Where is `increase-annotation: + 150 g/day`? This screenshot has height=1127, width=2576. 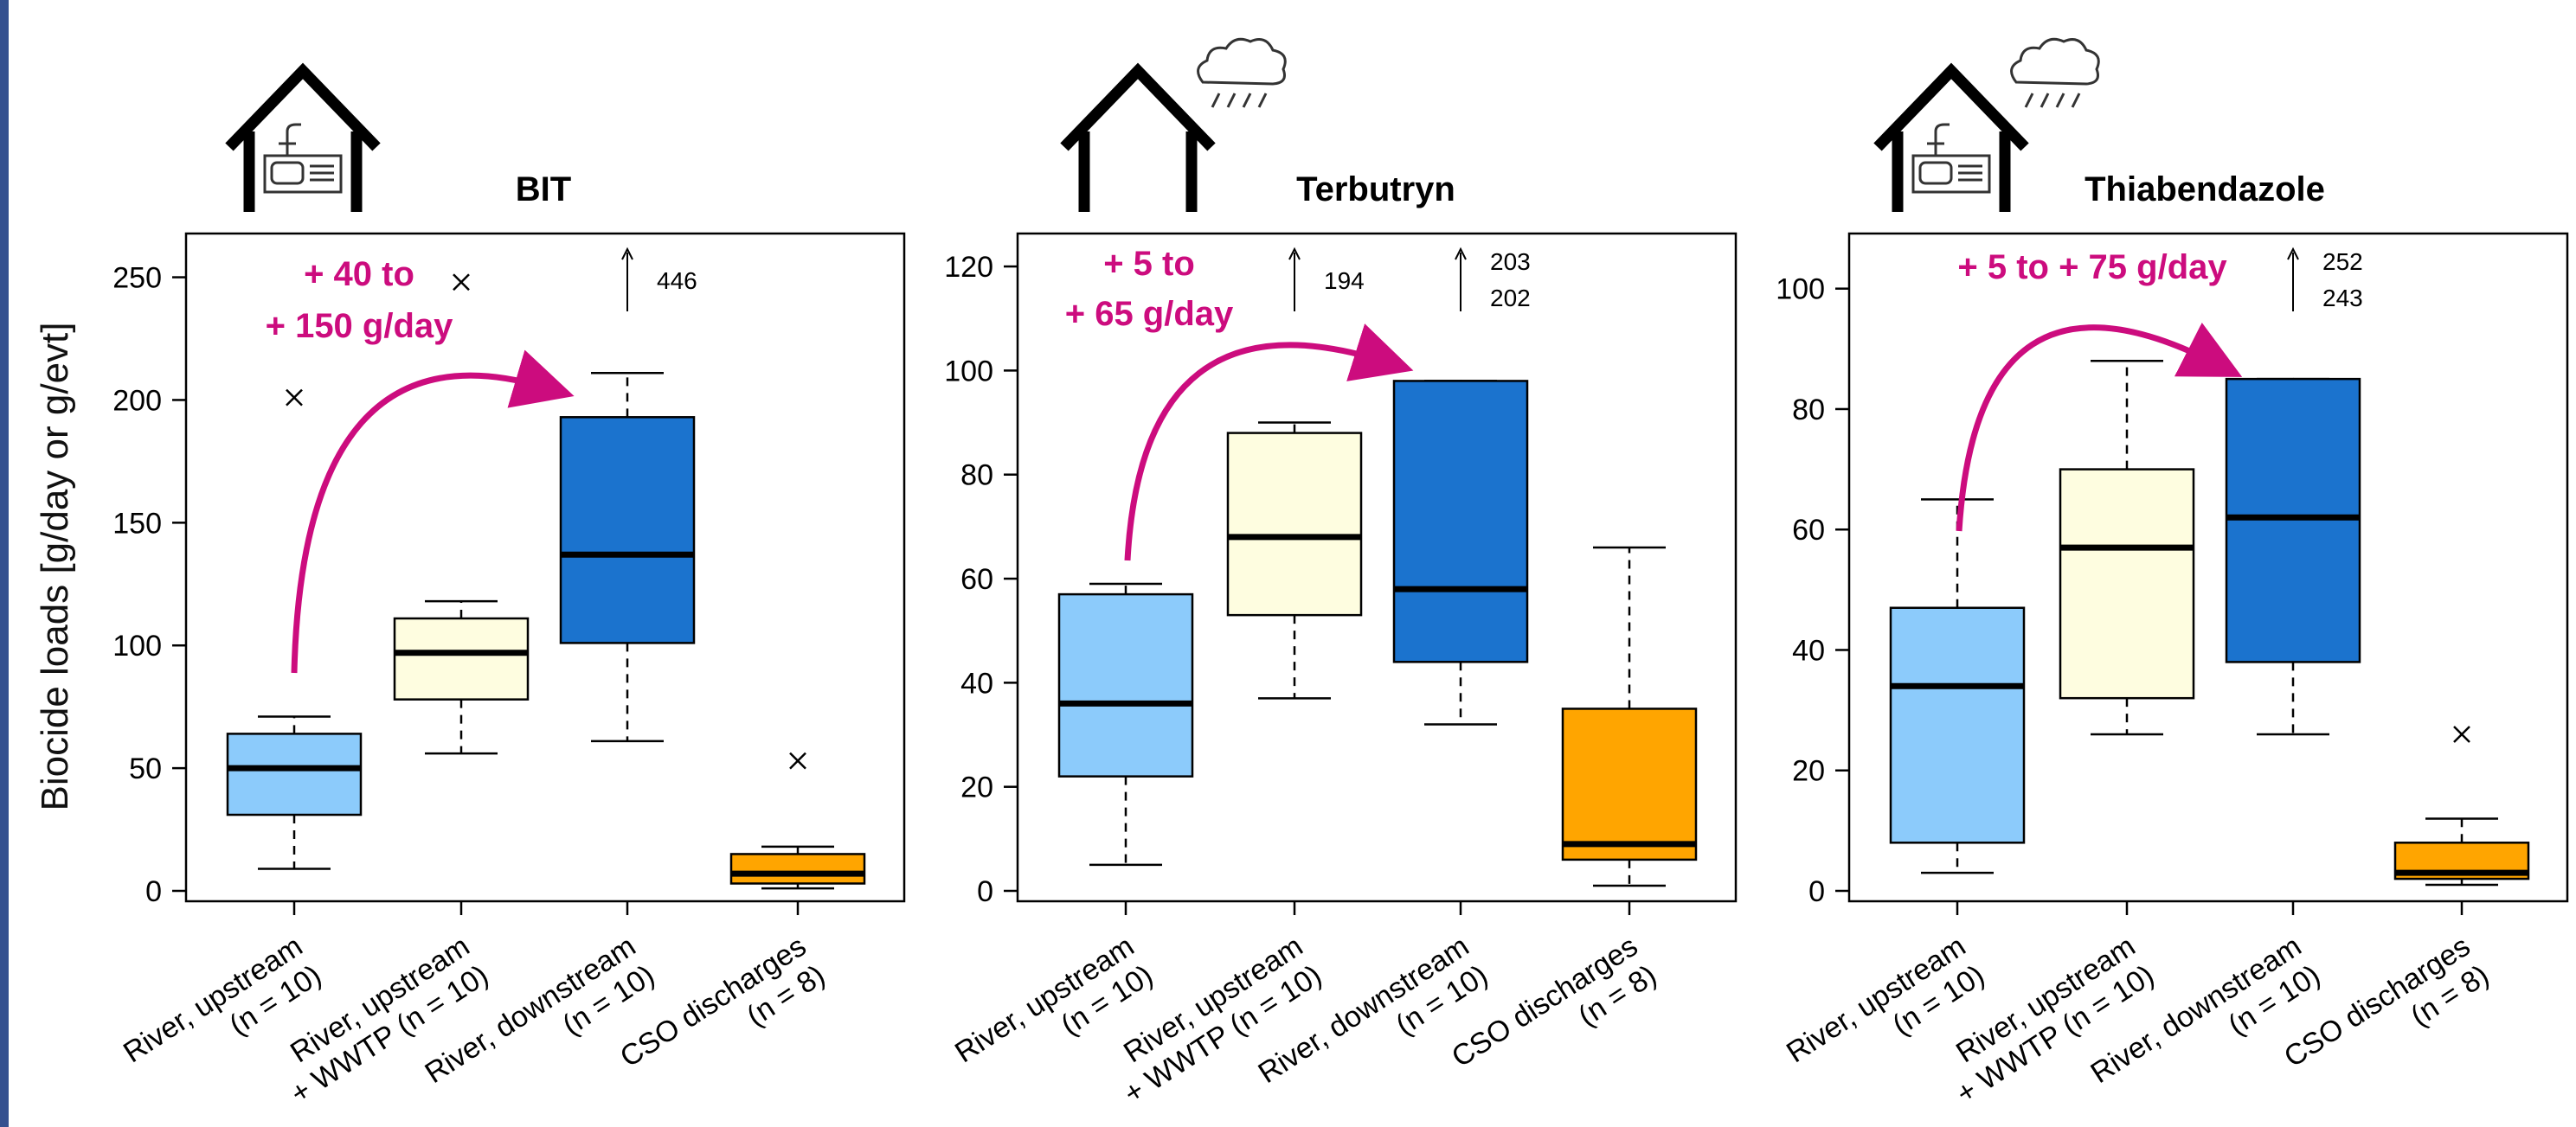 increase-annotation: + 150 g/day is located at coordinates (360, 326).